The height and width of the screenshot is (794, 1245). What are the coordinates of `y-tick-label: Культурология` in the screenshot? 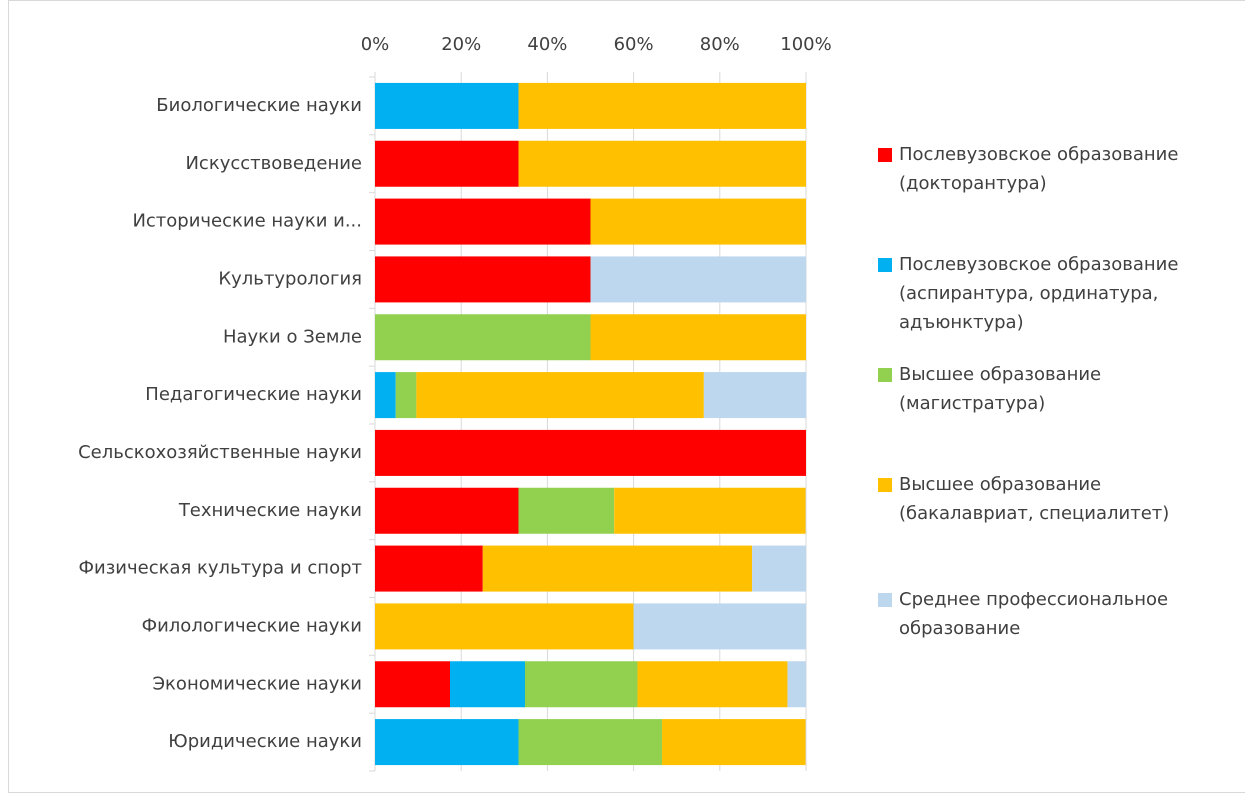 It's located at (290, 278).